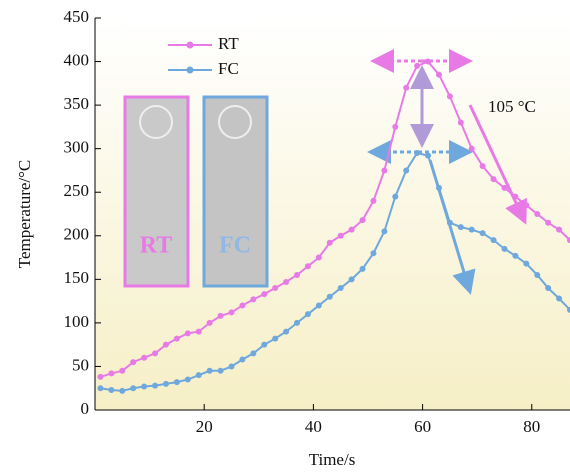  What do you see at coordinates (77, 103) in the screenshot?
I see `y-tick-label: 350` at bounding box center [77, 103].